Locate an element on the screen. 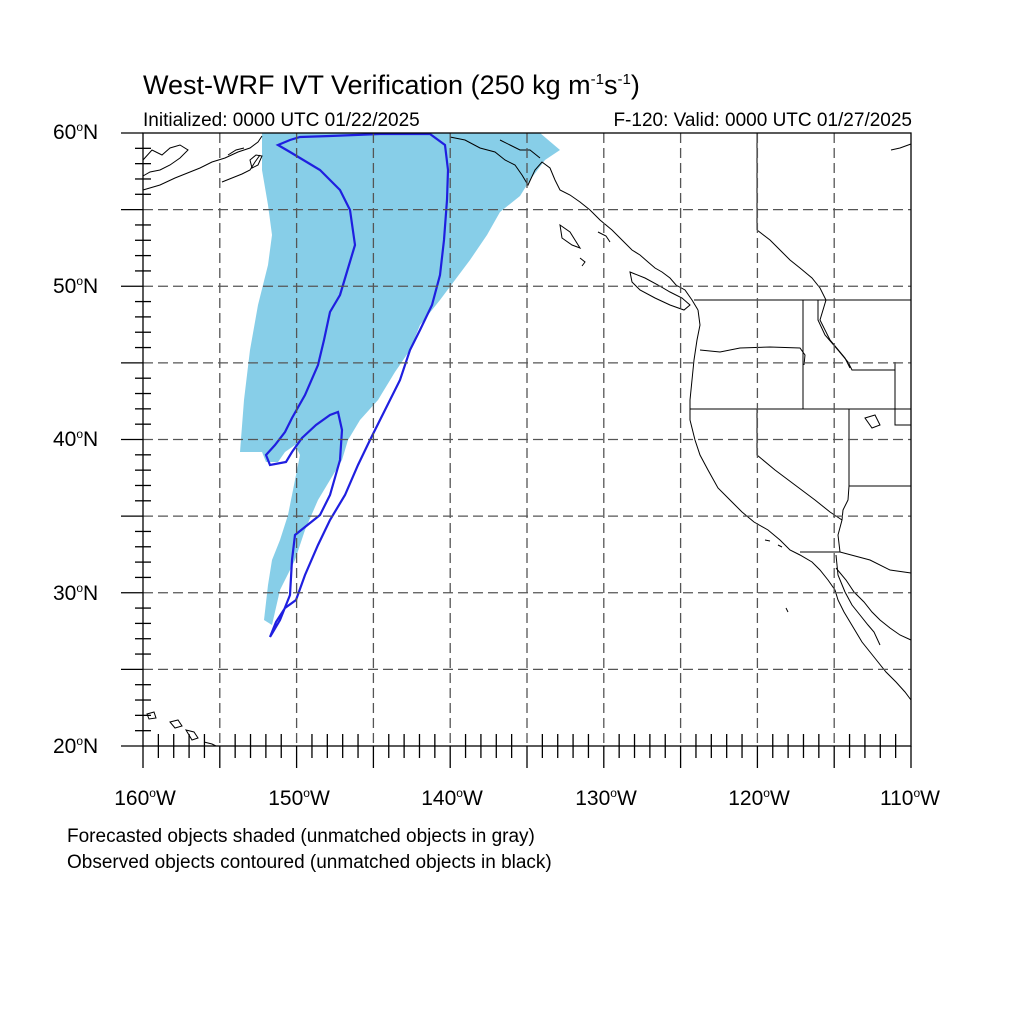  lat-label: 50oN is located at coordinates (76, 286).